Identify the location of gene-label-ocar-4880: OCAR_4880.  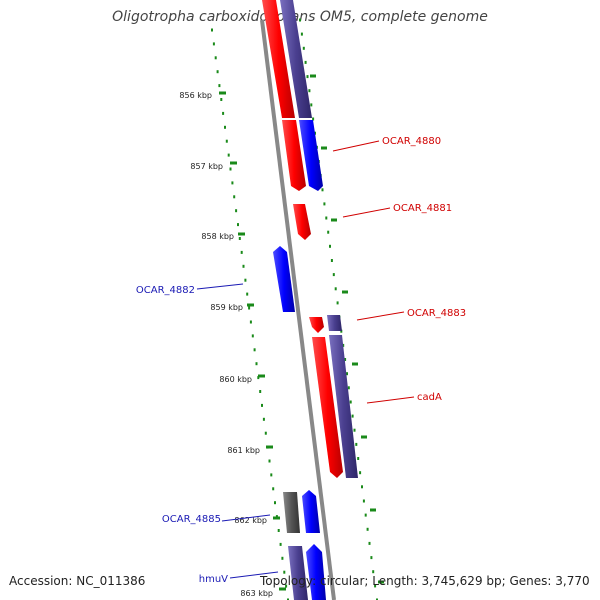
(411, 141).